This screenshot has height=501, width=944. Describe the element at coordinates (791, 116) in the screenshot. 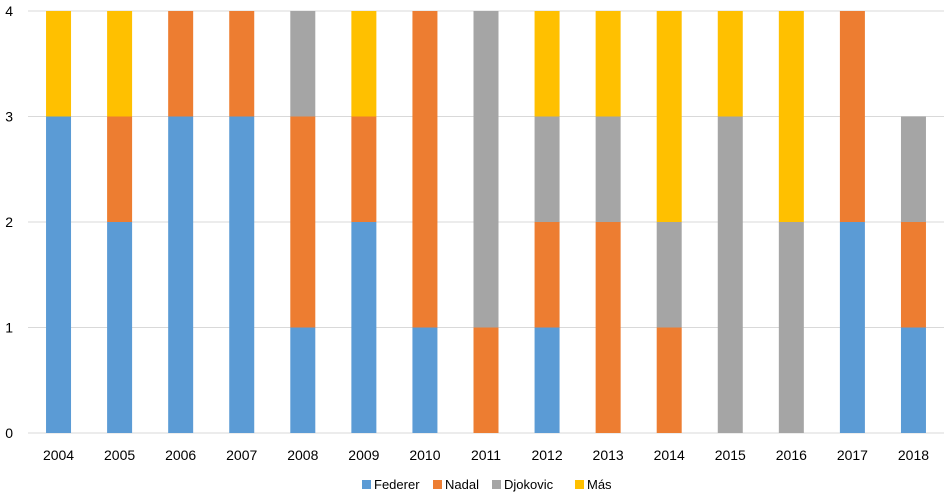

I see `bar-m-s-2016` at that location.